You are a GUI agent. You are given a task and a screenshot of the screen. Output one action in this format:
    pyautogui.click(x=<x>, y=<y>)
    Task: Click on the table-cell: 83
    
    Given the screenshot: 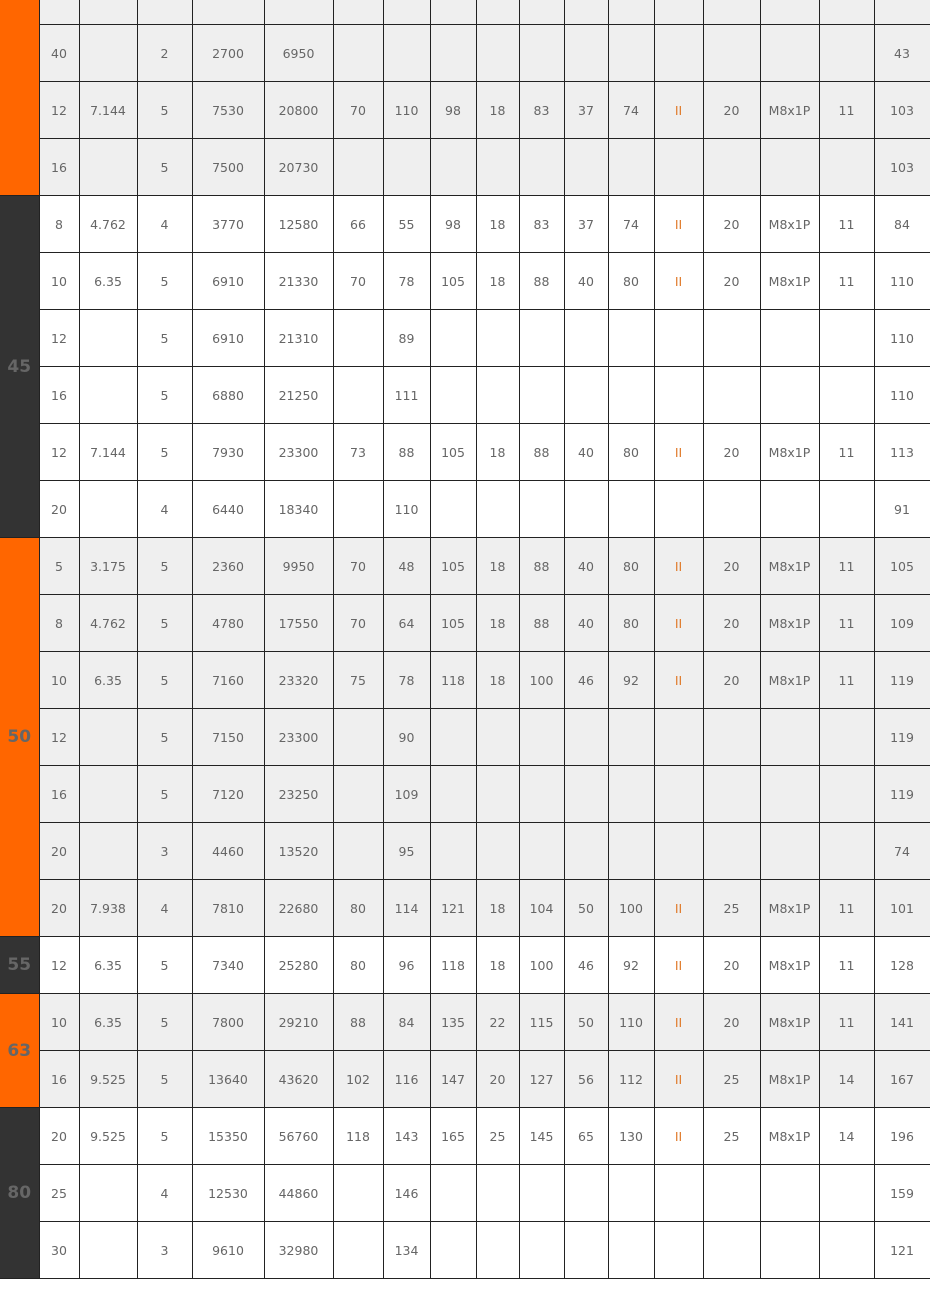 What is the action you would take?
    pyautogui.click(x=541, y=110)
    